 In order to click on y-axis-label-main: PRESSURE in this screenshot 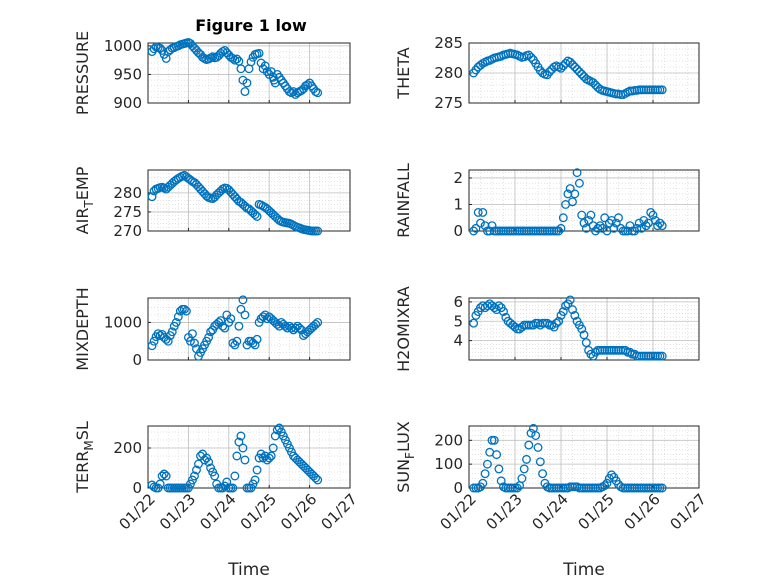, I will do `click(82, 73)`.